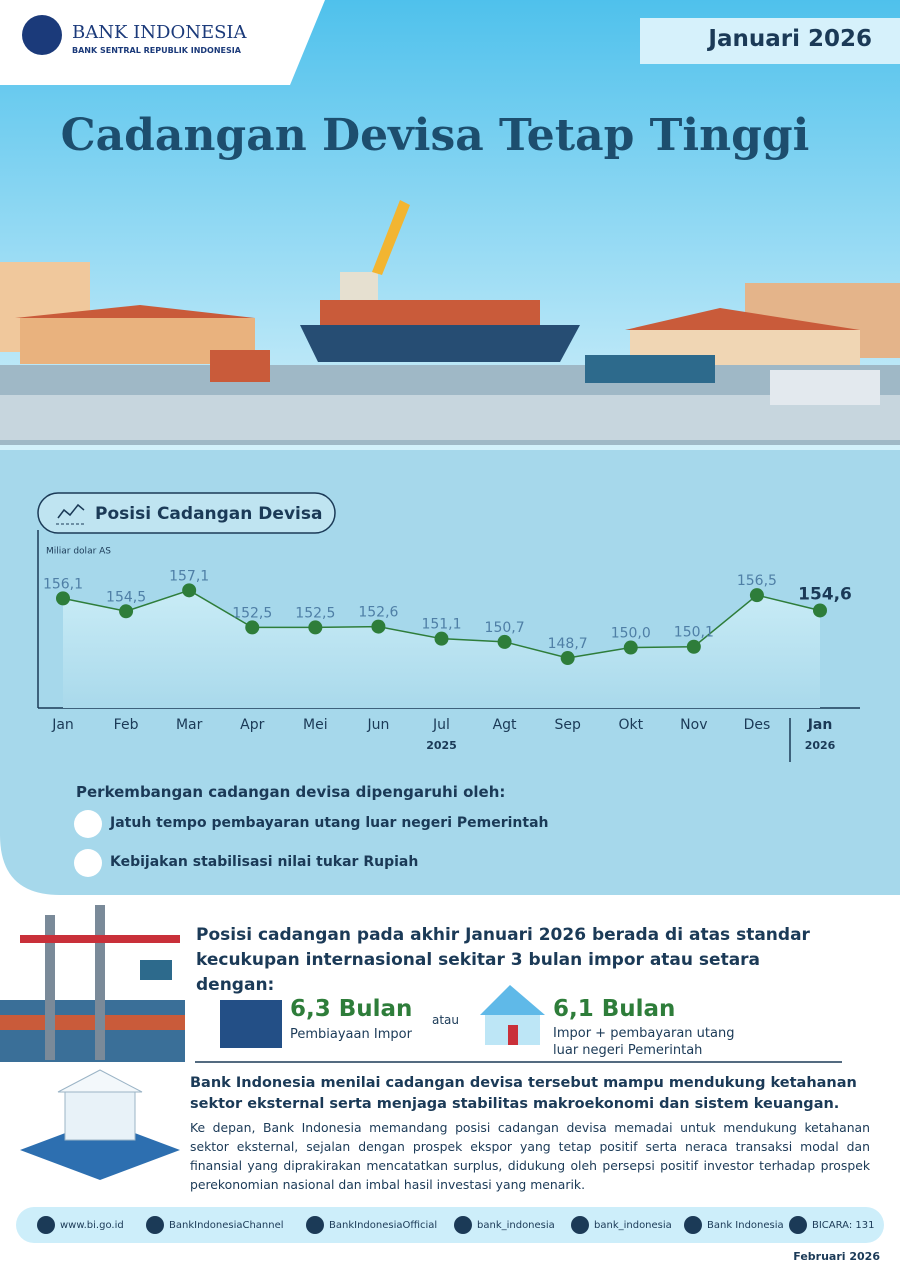 This screenshot has width=900, height=1273. What do you see at coordinates (843, 1225) in the screenshot?
I see `social-link: BICARA: 131` at bounding box center [843, 1225].